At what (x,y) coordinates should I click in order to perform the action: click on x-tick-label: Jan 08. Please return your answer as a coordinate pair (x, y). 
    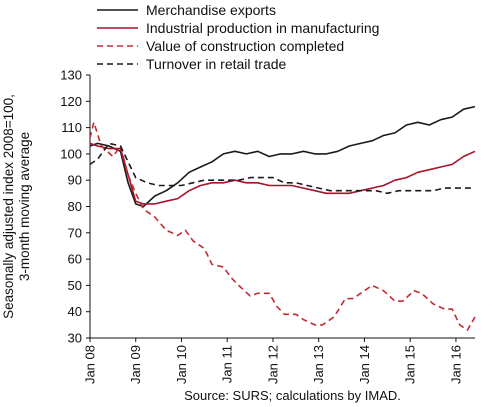
    Looking at the image, I should click on (90, 364).